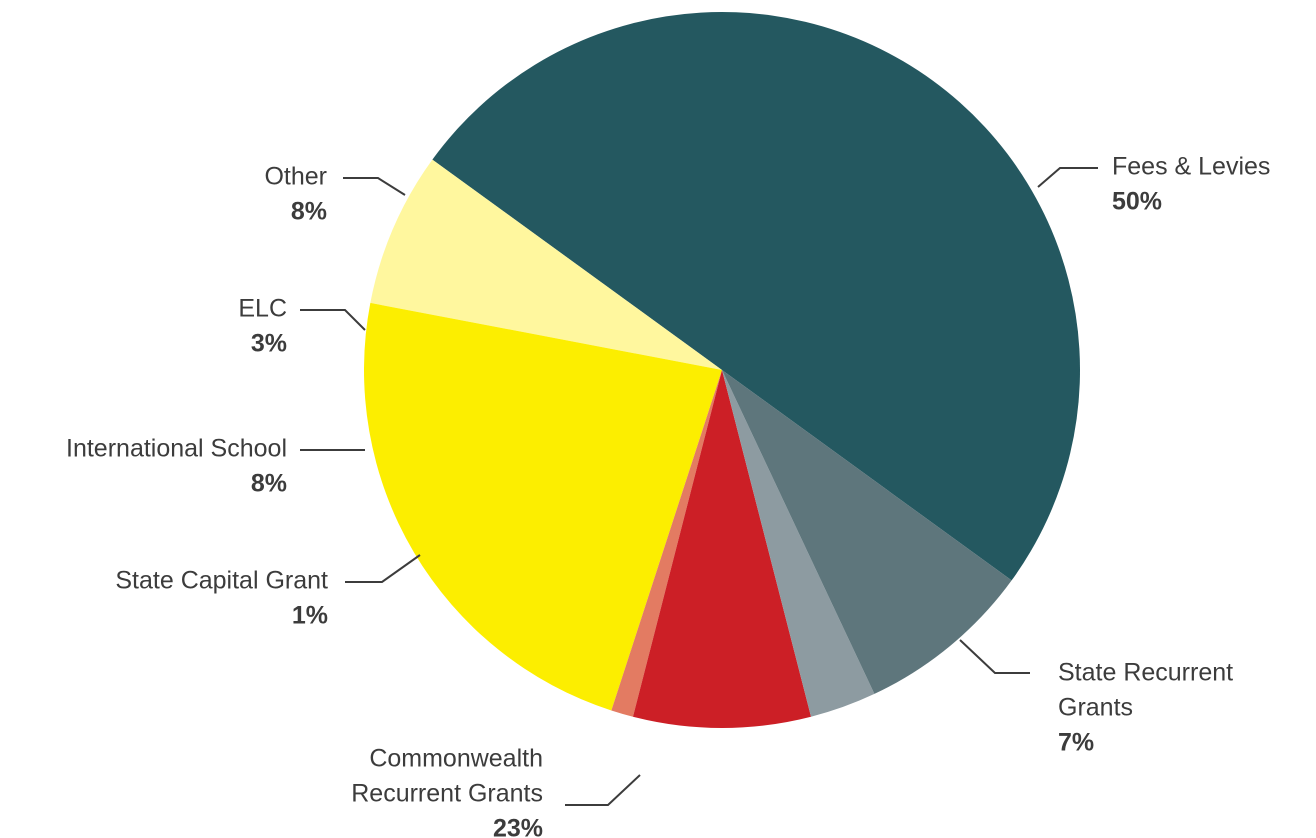  I want to click on slice-category-label: International School, so click(176, 449).